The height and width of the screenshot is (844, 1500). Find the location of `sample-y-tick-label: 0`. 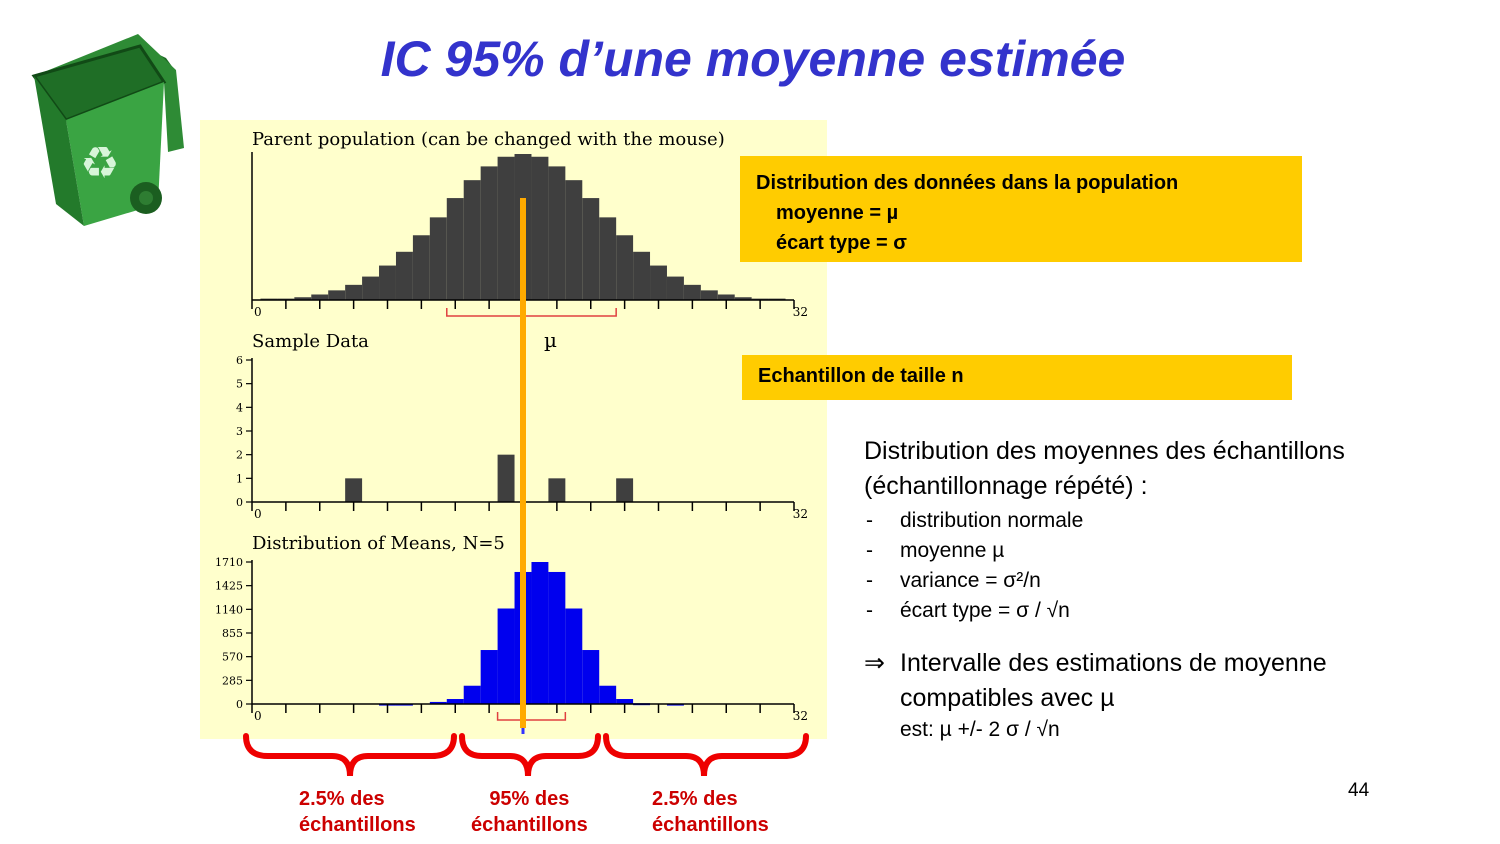

sample-y-tick-label: 0 is located at coordinates (239, 502).